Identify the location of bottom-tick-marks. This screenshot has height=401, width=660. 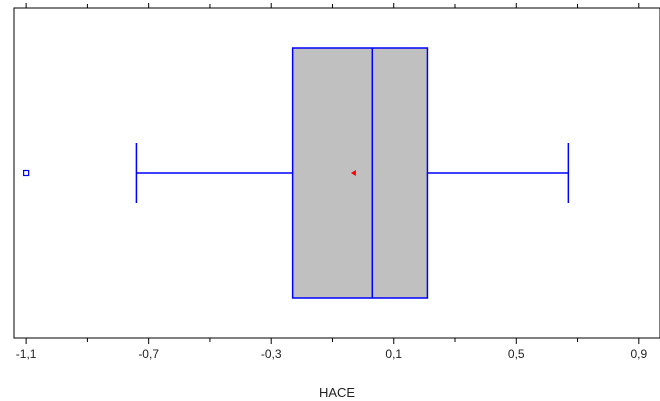
(332, 341).